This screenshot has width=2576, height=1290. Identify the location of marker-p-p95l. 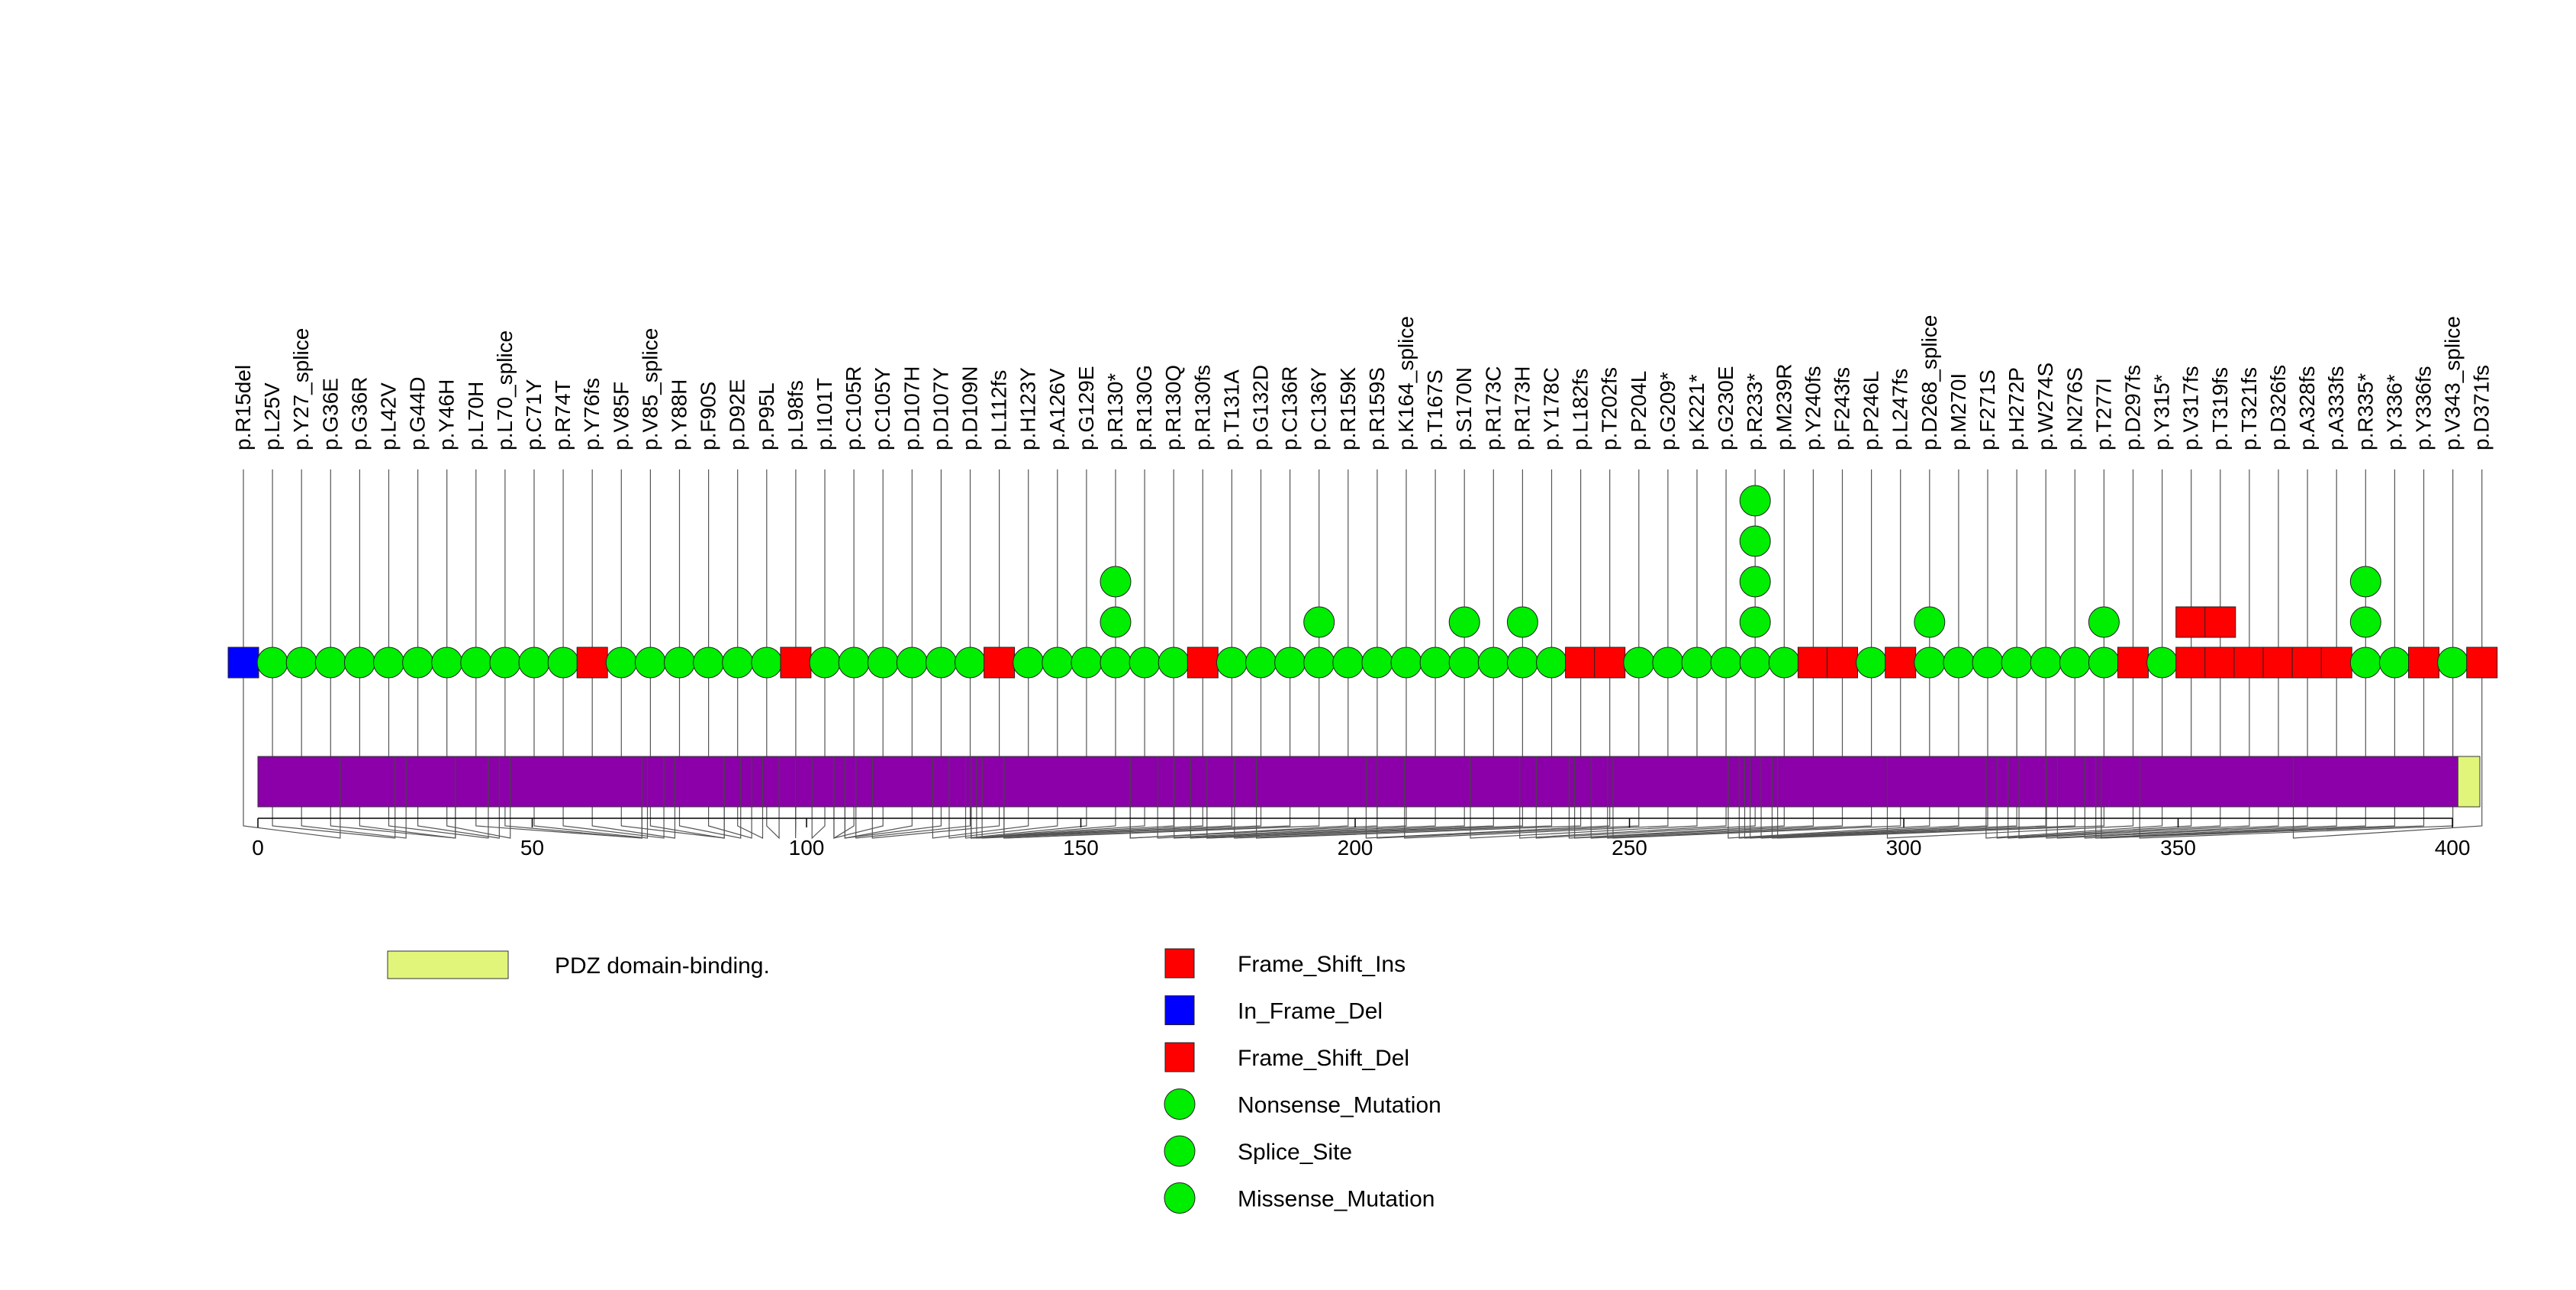
(767, 663).